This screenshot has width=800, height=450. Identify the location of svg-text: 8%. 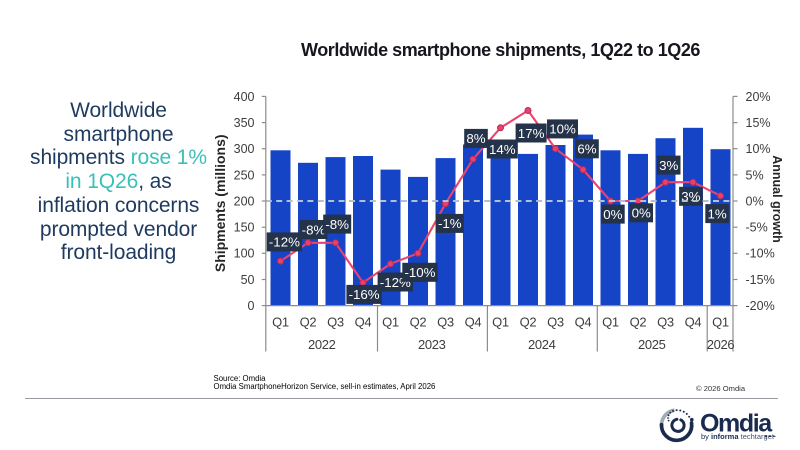
(475, 138).